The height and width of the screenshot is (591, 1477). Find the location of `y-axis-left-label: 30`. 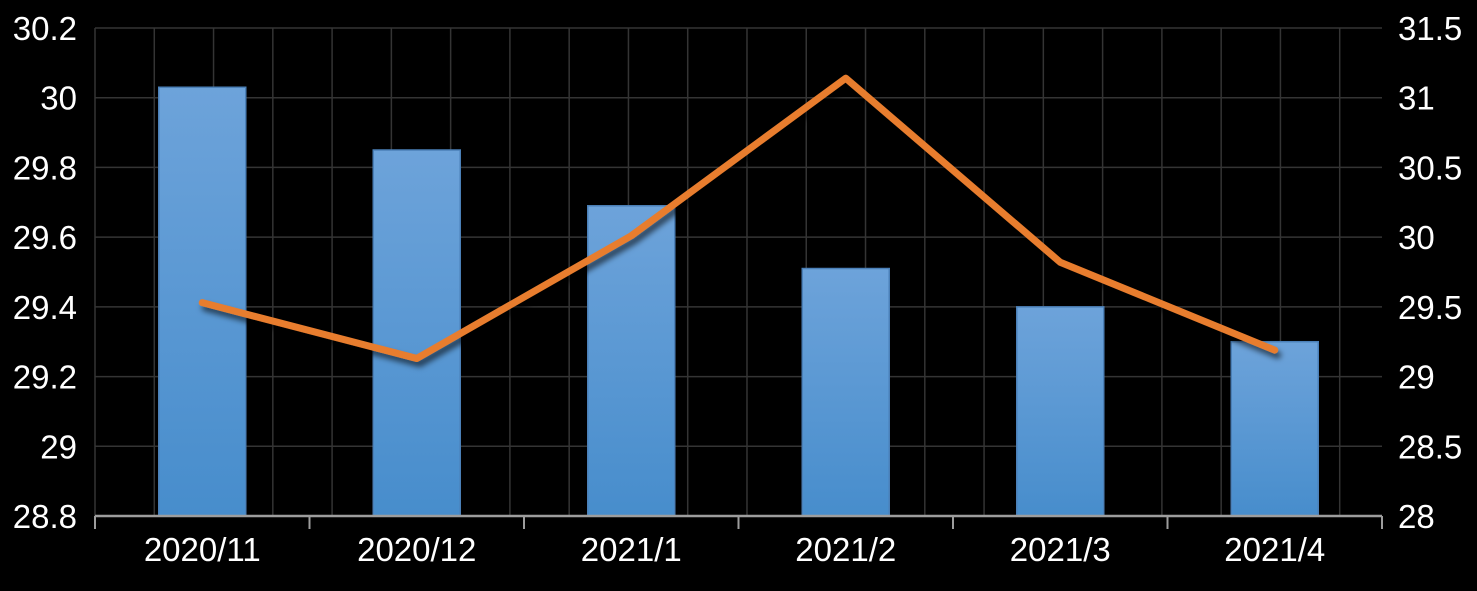

y-axis-left-label: 30 is located at coordinates (58, 98).